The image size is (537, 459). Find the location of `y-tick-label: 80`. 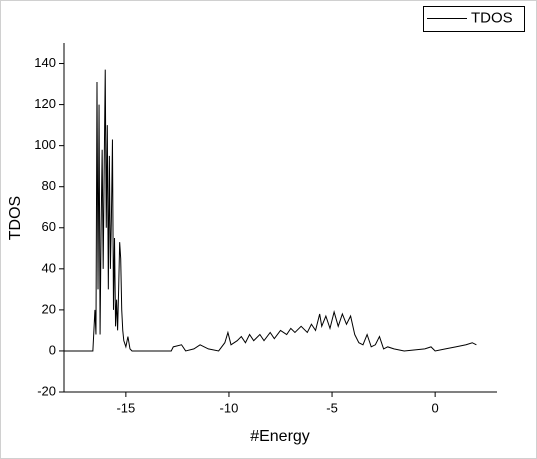

y-tick-label: 80 is located at coordinates (49, 185).